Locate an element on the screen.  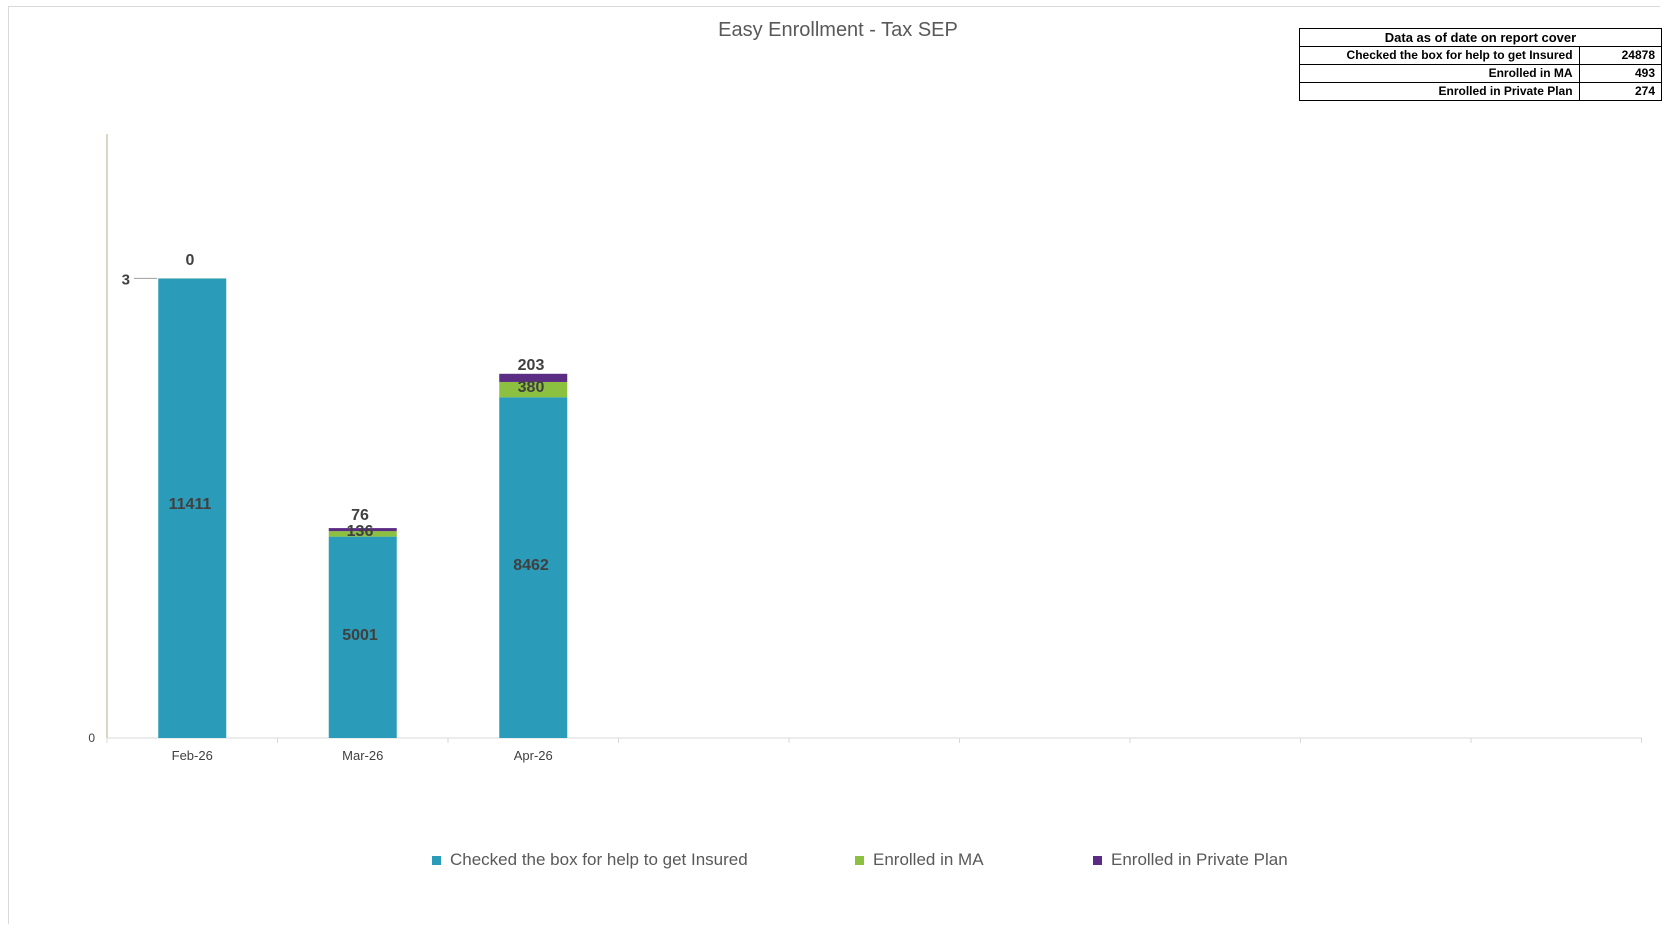
summary-row: Enrolled in MA 493 is located at coordinates (1480, 73).